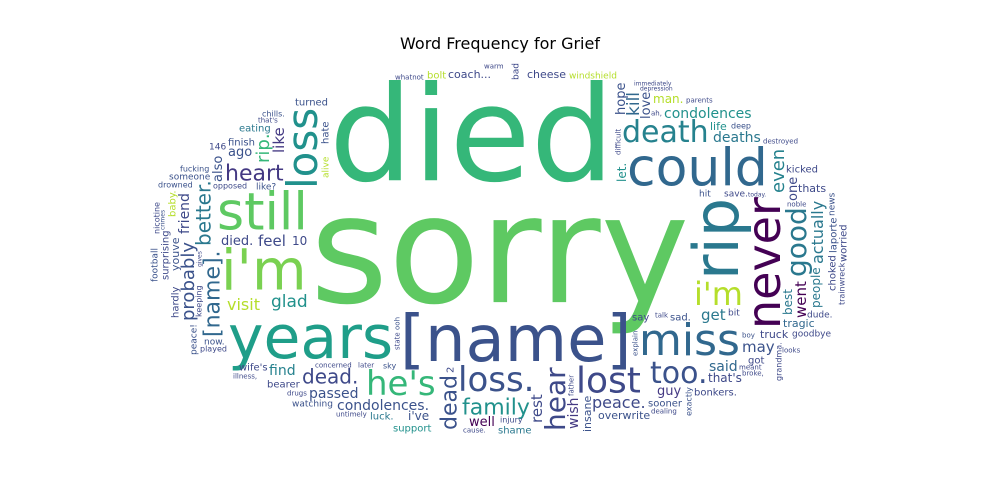 The width and height of the screenshot is (1000, 500). I want to click on word-24: dead., so click(330, 377).